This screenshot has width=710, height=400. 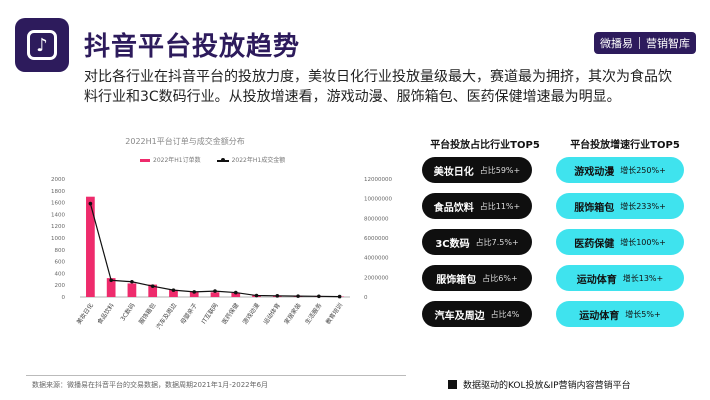 I want to click on share-item-value: 占比7.5%+, so click(x=497, y=242).